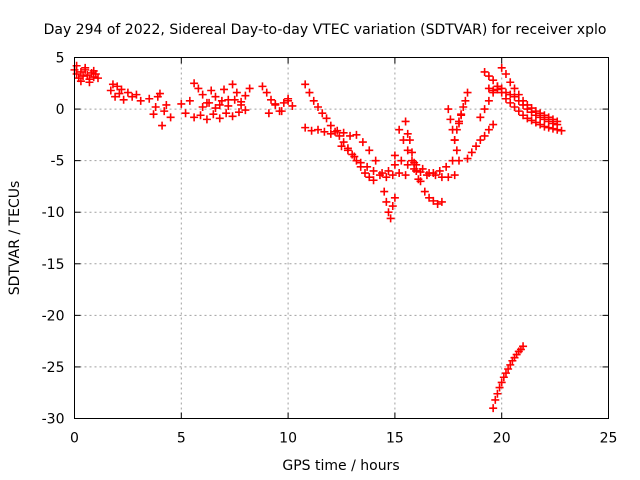 This screenshot has height=480, width=640. What do you see at coordinates (395, 439) in the screenshot?
I see `x-tick-label: 15` at bounding box center [395, 439].